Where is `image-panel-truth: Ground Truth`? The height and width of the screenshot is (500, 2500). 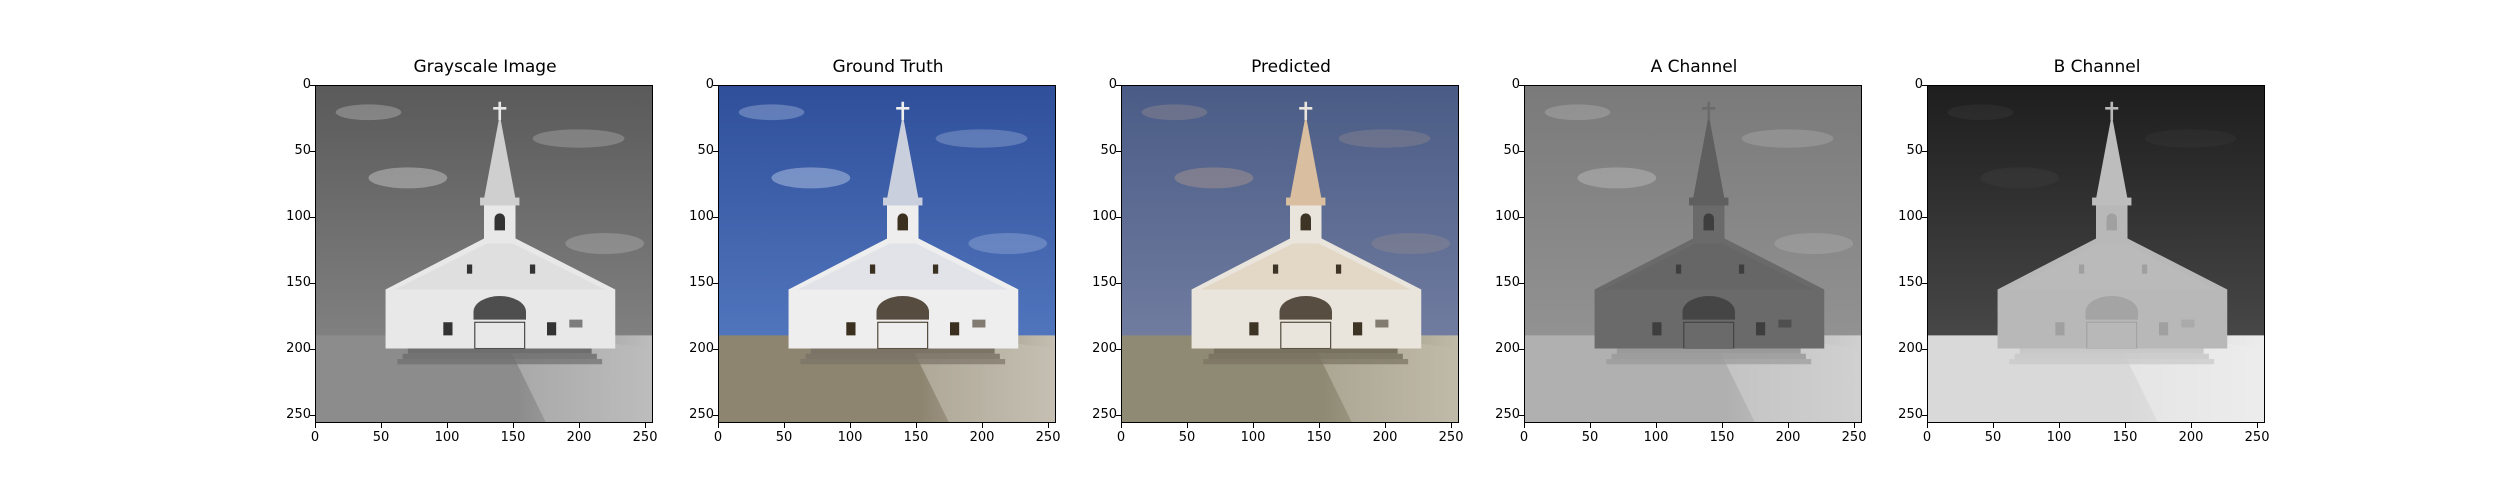
image-panel-truth: Ground Truth is located at coordinates (874, 250).